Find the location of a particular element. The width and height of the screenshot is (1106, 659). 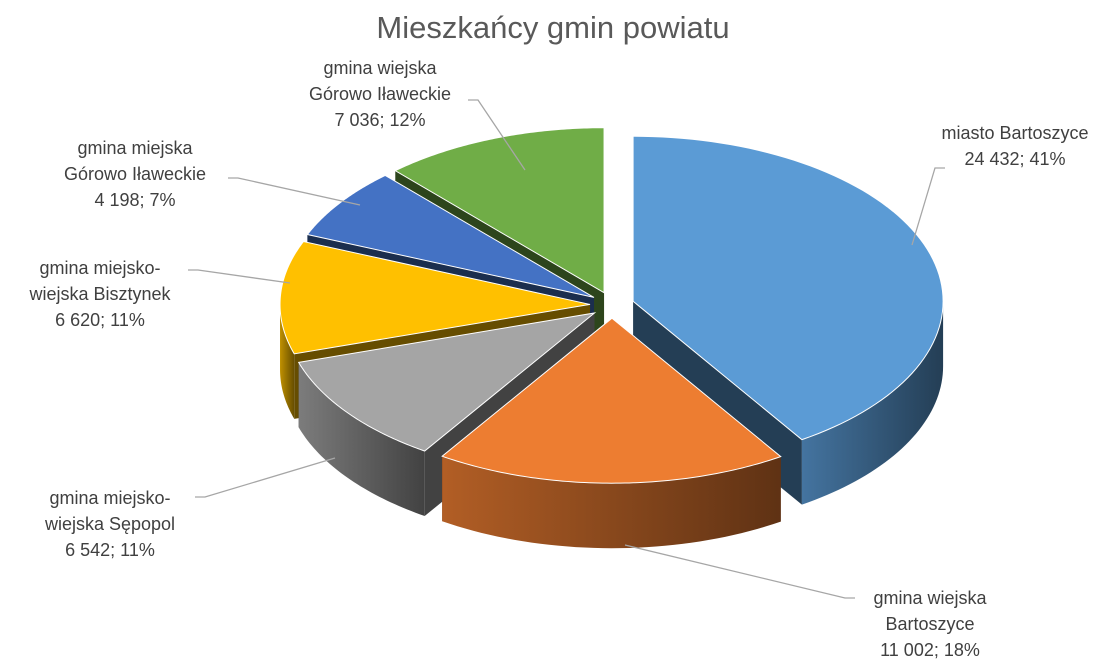

chart-title: Mieszkańcy gmin powiatu is located at coordinates (553, 27).